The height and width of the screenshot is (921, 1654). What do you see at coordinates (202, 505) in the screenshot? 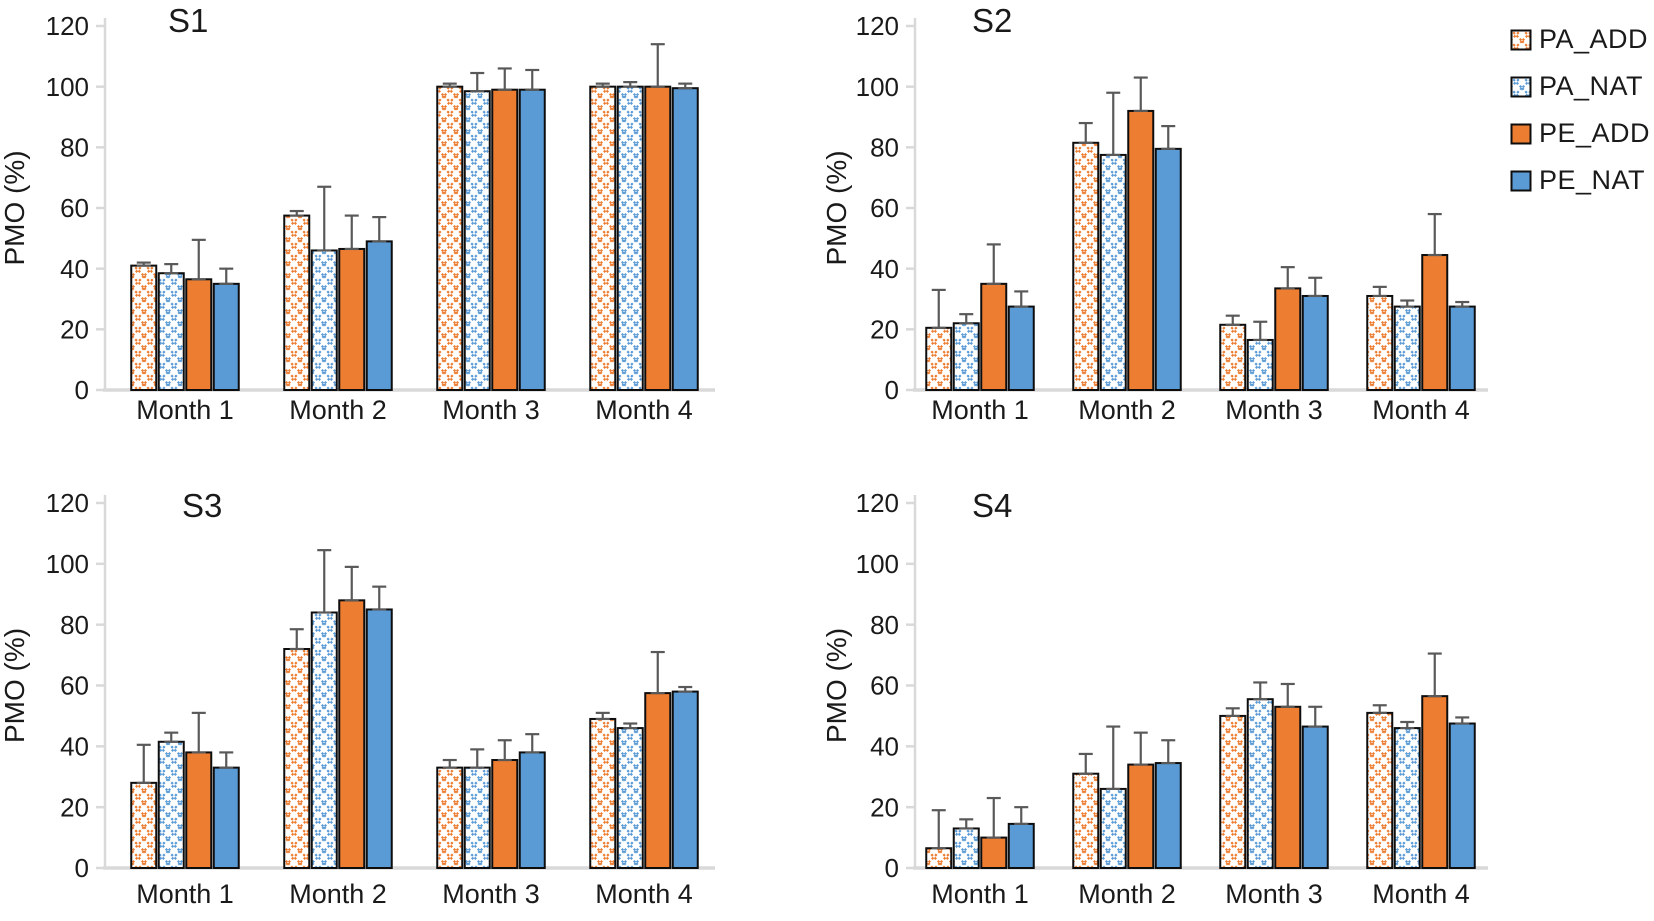
I see `chart-title: S3` at bounding box center [202, 505].